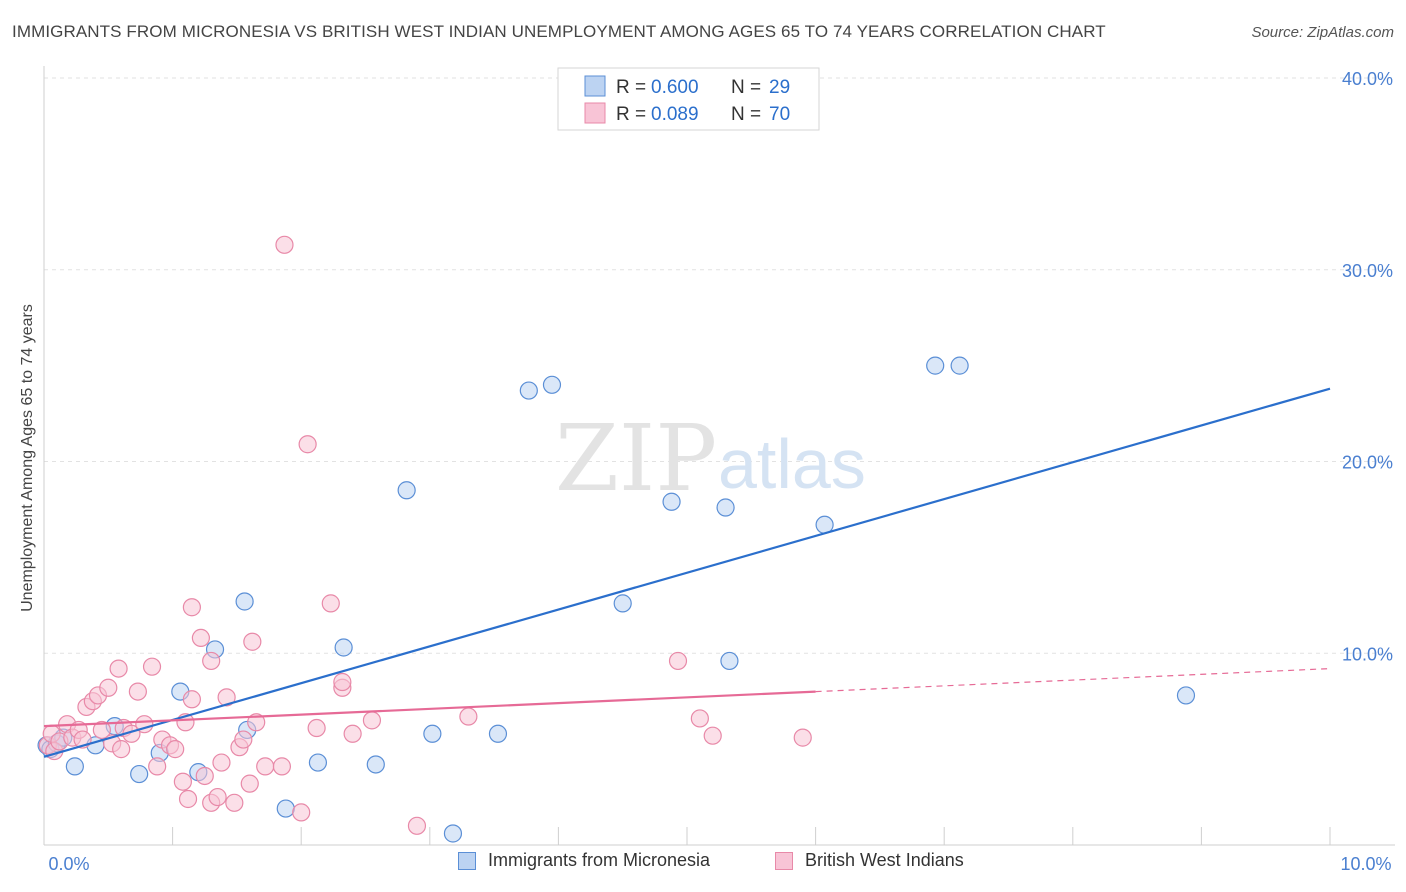 This screenshot has width=1406, height=892. What do you see at coordinates (675, 114) in the screenshot?
I see `legend-r-value-2: 0.089` at bounding box center [675, 114].